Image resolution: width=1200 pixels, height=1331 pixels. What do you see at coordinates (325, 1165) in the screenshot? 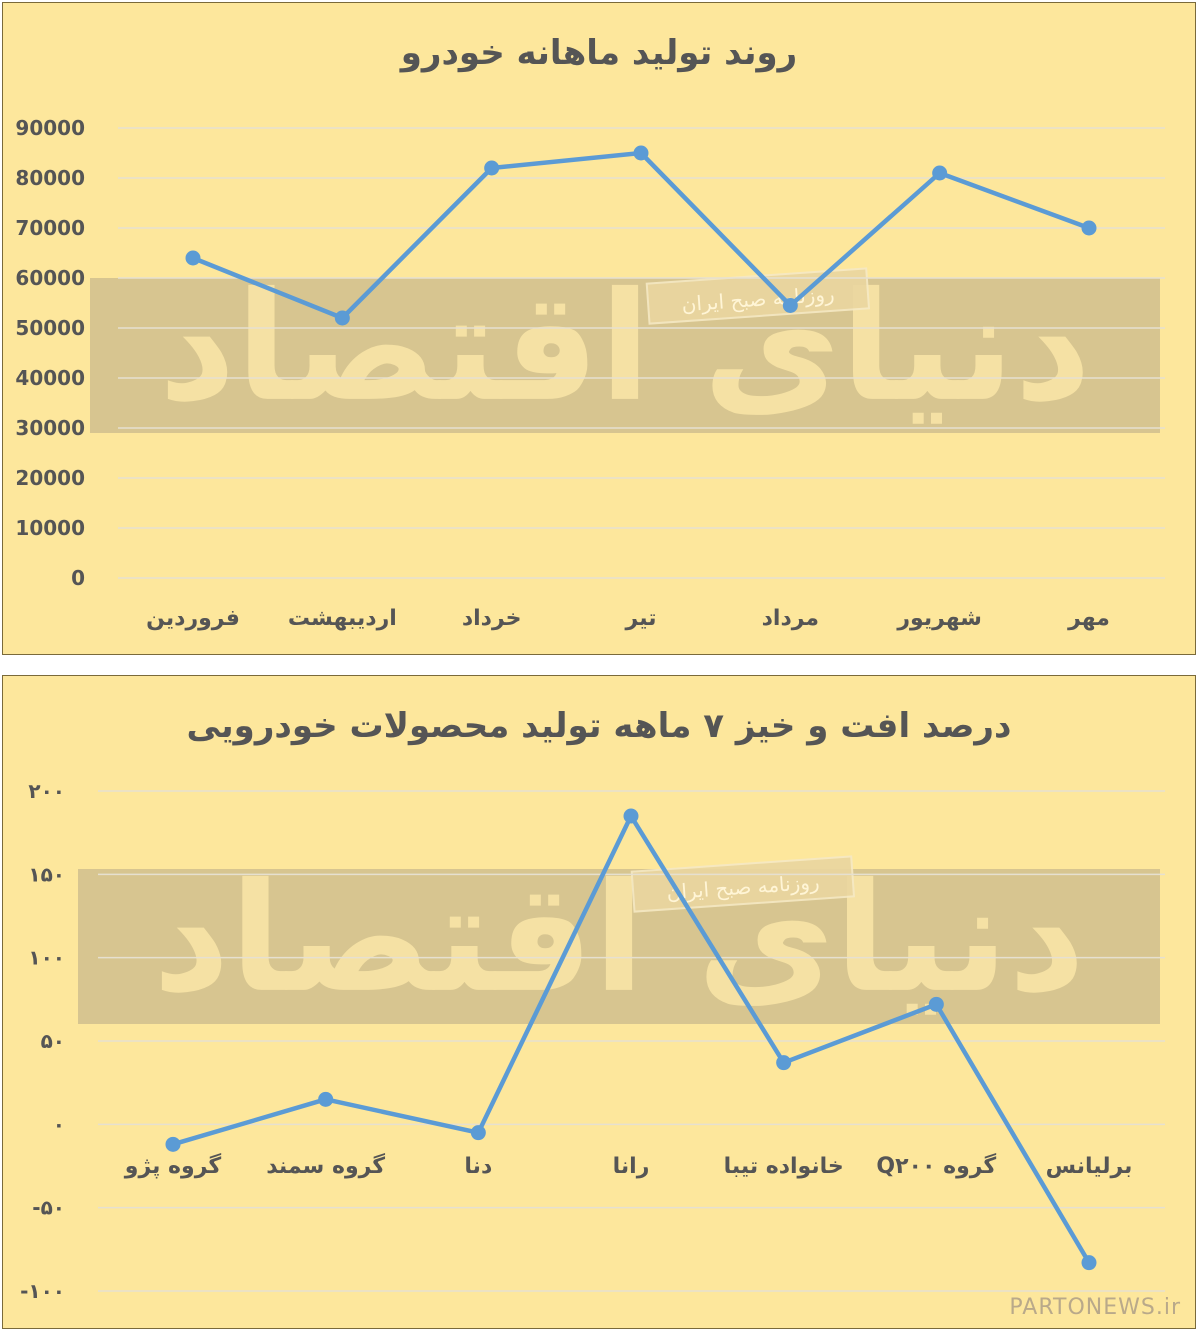
I see `x-tick-label: گروه سمند` at bounding box center [325, 1165].